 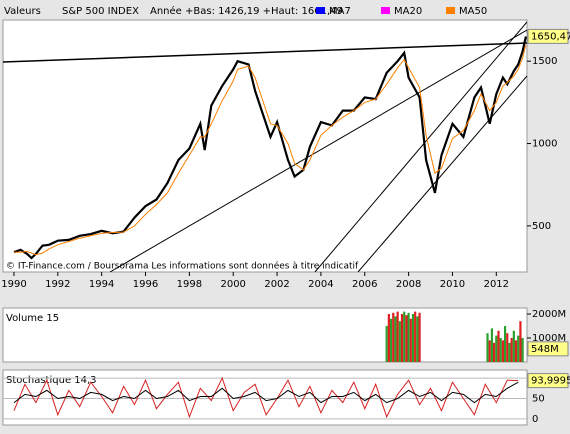 I want to click on instrument-name: S&P 500 INDEX, so click(x=100, y=11).